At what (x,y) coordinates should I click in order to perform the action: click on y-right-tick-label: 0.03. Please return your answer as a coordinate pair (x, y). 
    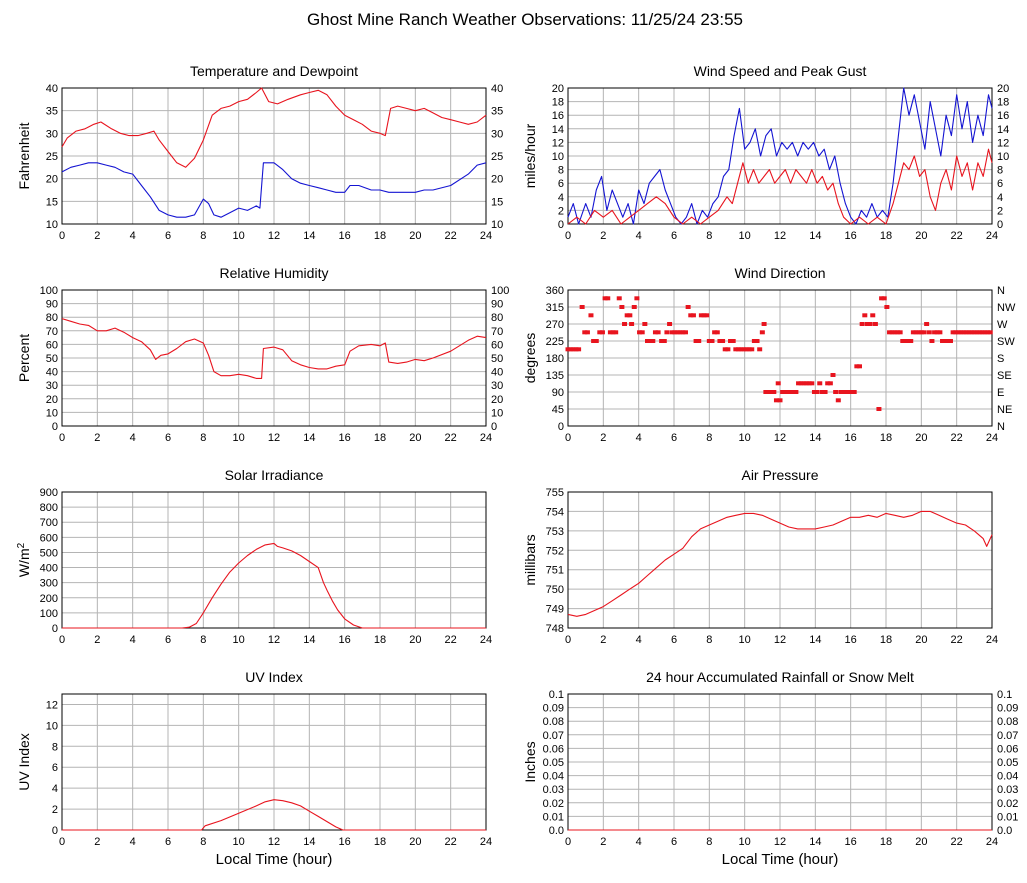
    Looking at the image, I should click on (1007, 790).